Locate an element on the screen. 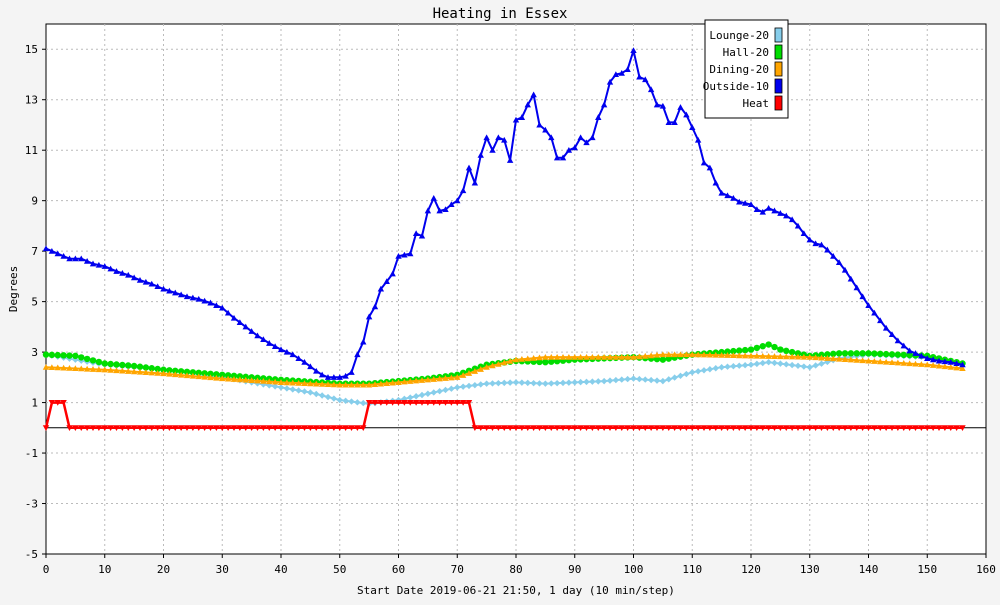 This screenshot has height=605, width=1000. x-tick-label: 100 is located at coordinates (634, 569).